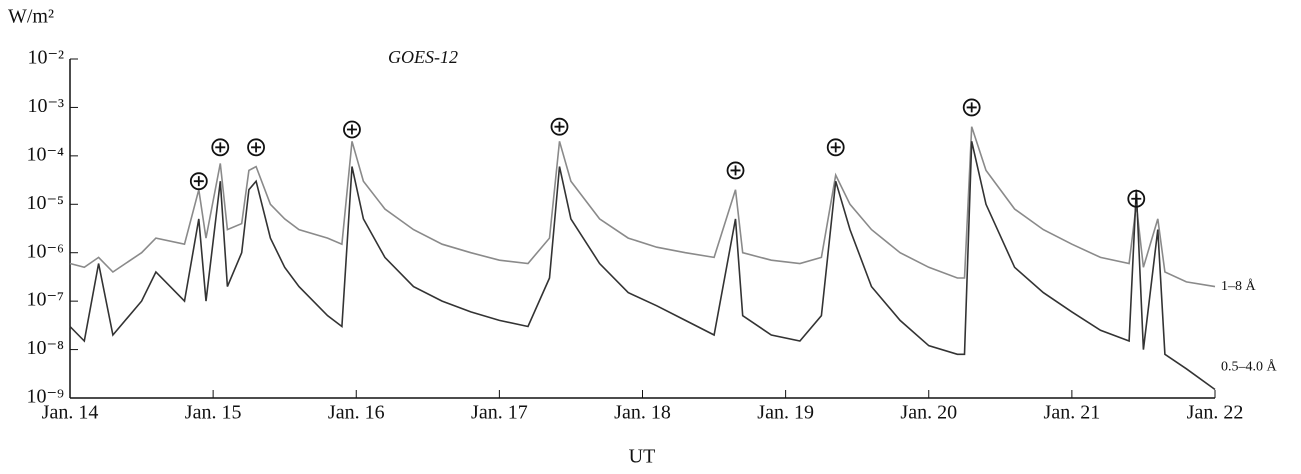 Image resolution: width=1301 pixels, height=474 pixels. I want to click on x-tick-label: Jan. 21, so click(1072, 413).